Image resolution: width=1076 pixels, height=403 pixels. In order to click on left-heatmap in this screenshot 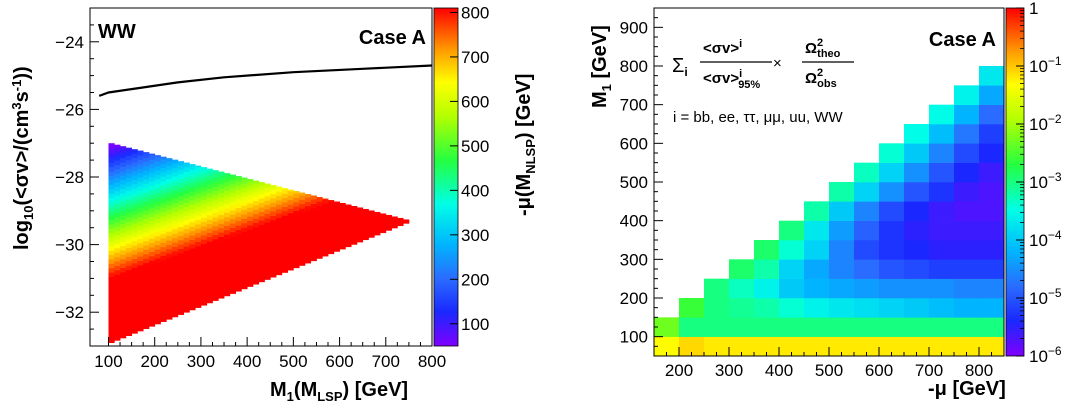, I will do `click(259, 243)`.